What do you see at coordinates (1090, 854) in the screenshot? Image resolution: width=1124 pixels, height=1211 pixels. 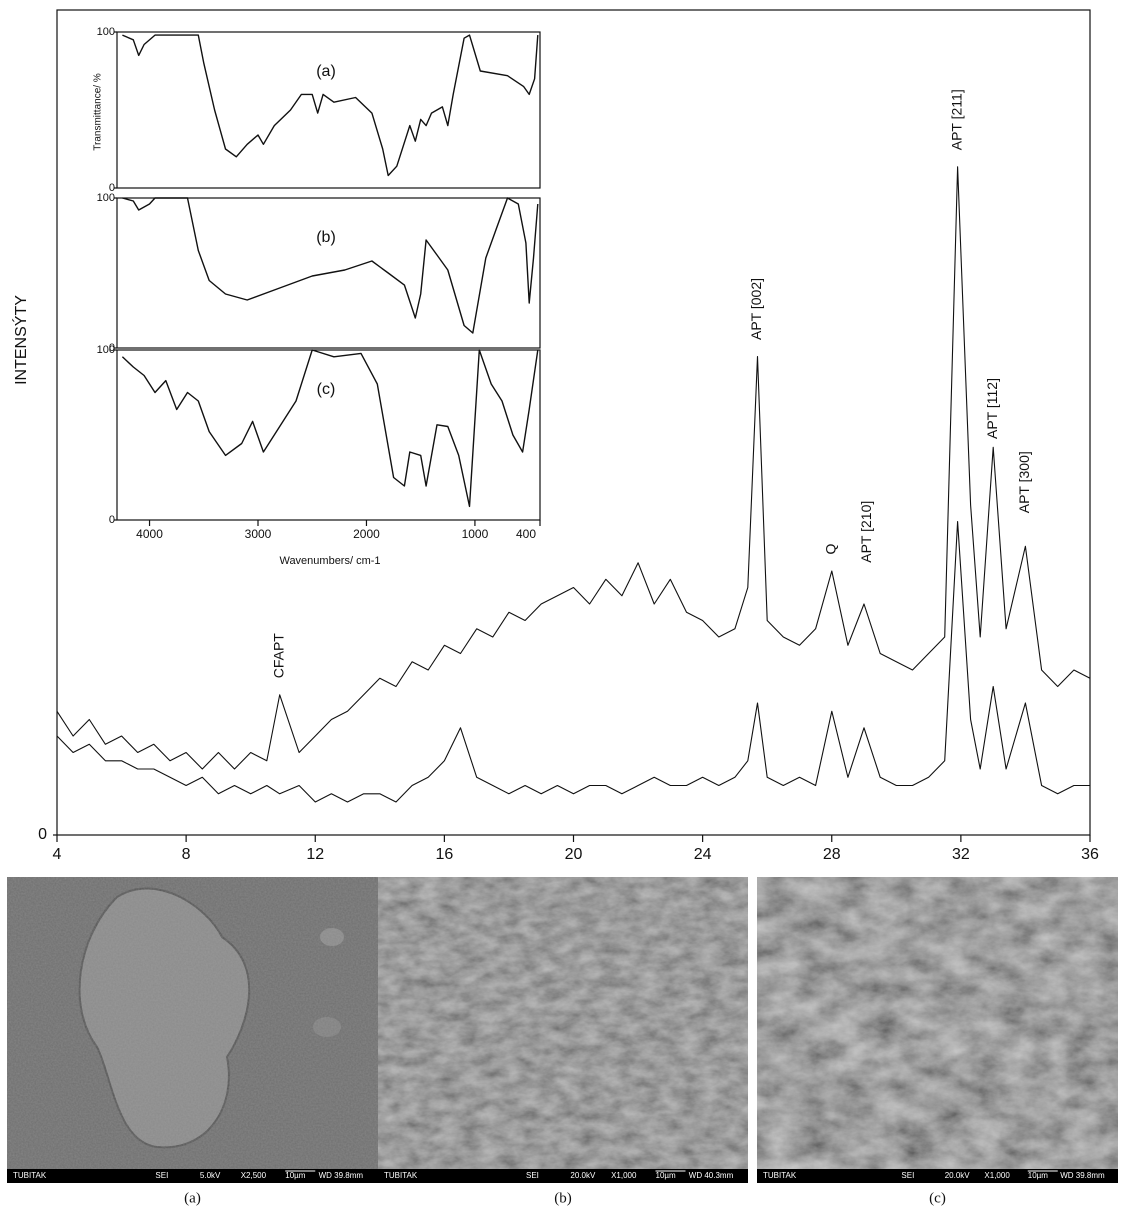 I see `x-tick-label: 36` at bounding box center [1090, 854].